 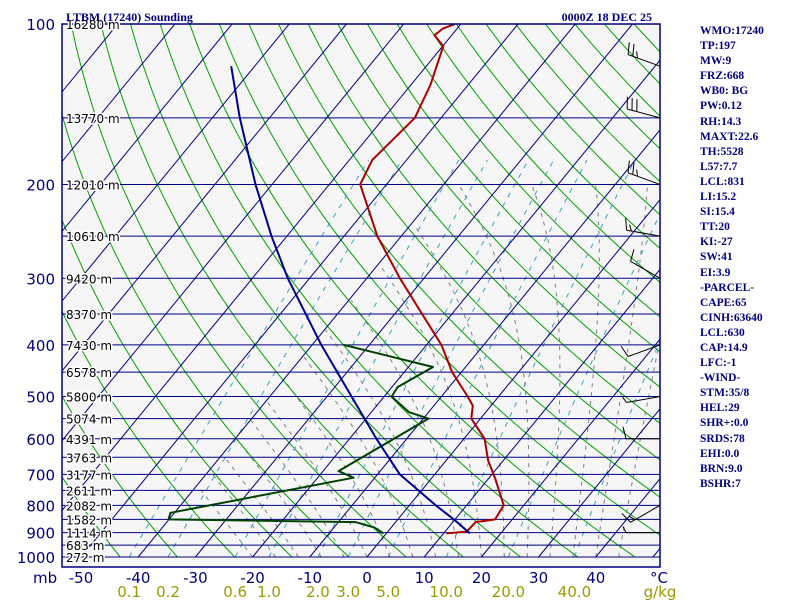 What do you see at coordinates (720, 453) in the screenshot?
I see `index-item: EHI:0.0` at bounding box center [720, 453].